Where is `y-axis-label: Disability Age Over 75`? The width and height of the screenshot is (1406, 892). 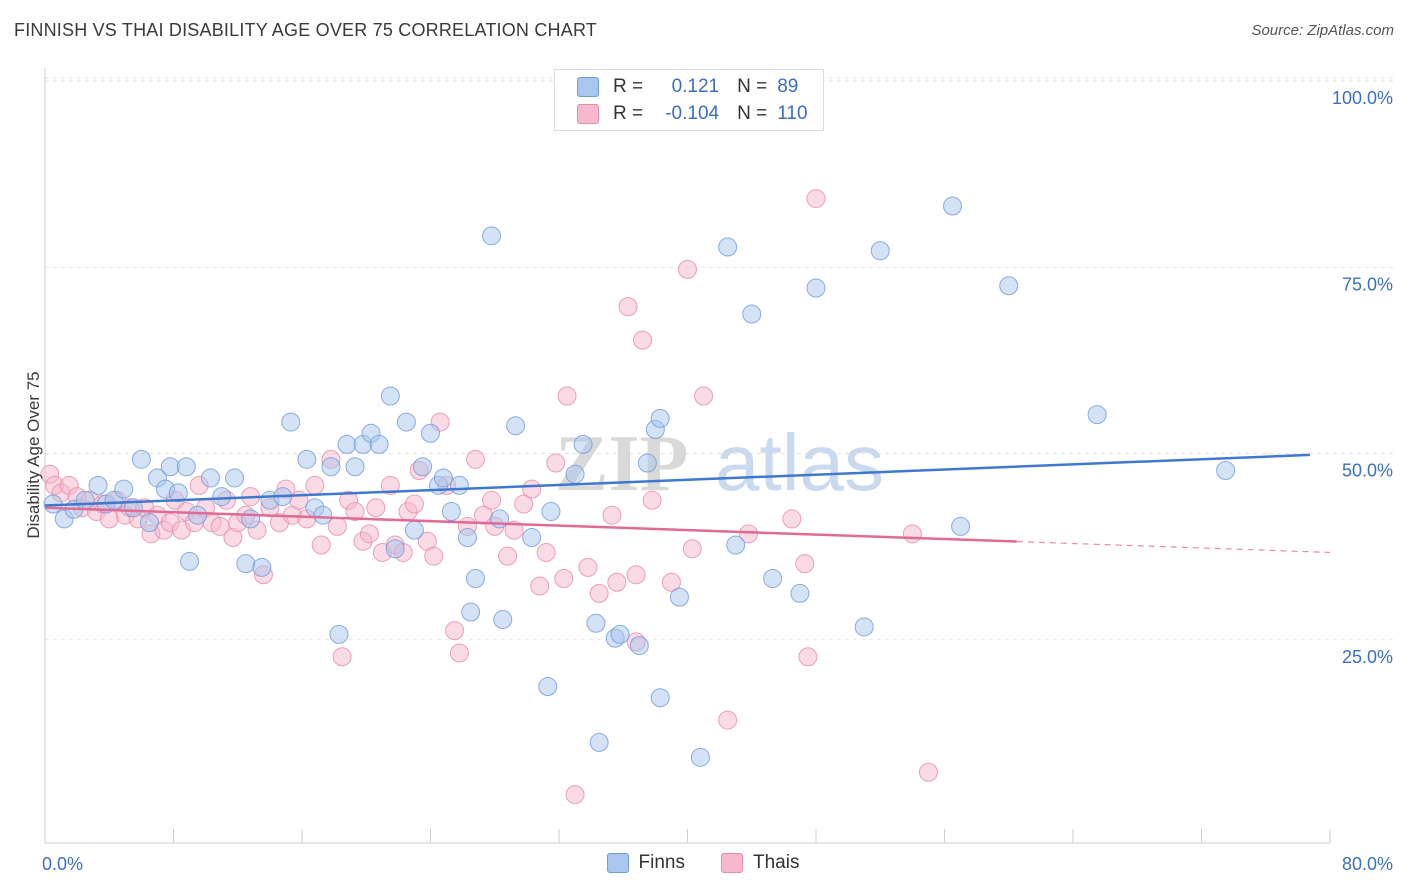 y-axis-label: Disability Age Over 75 is located at coordinates (33, 455).